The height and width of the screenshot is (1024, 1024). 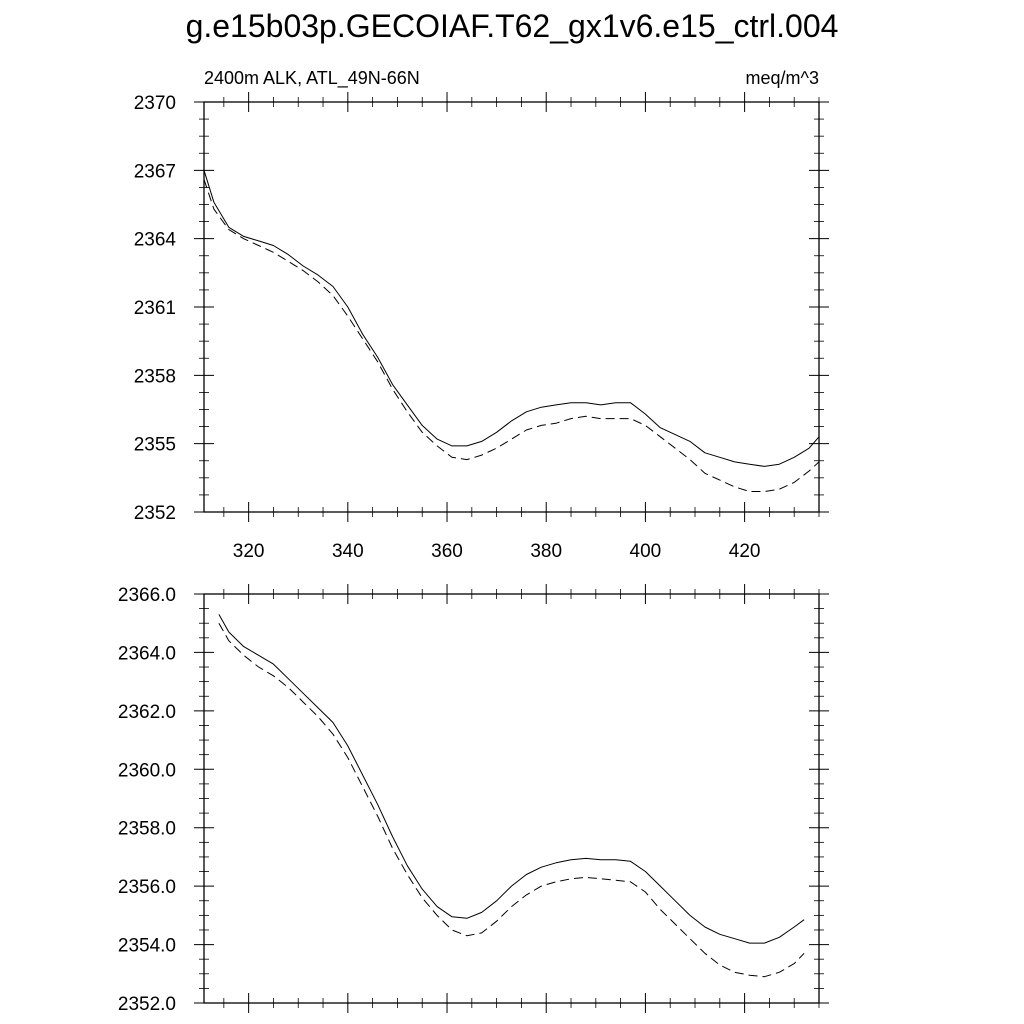 What do you see at coordinates (147, 946) in the screenshot?
I see `y-tick-label: 2354.0` at bounding box center [147, 946].